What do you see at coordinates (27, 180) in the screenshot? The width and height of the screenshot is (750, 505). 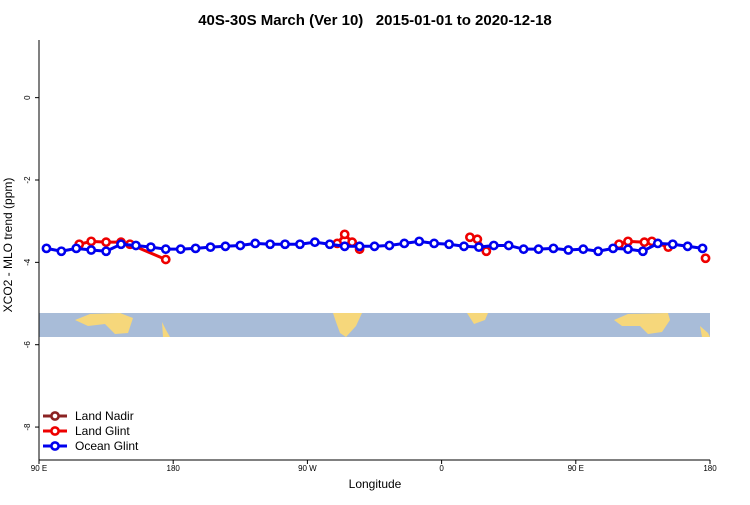 I see `y-tick-label: -2` at bounding box center [27, 180].